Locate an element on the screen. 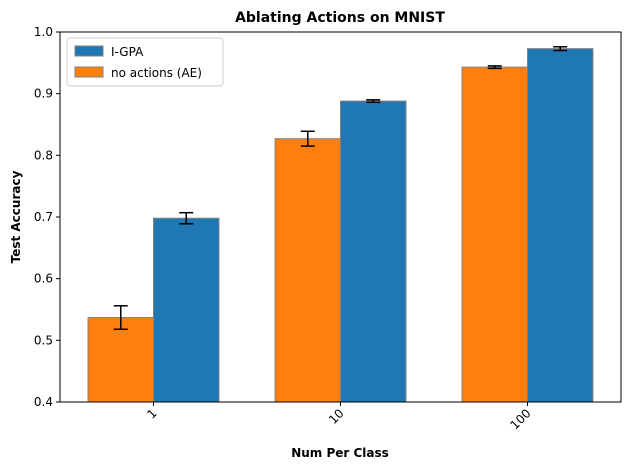 The height and width of the screenshot is (470, 630). y-tick-label: 0.7 is located at coordinates (43, 217).